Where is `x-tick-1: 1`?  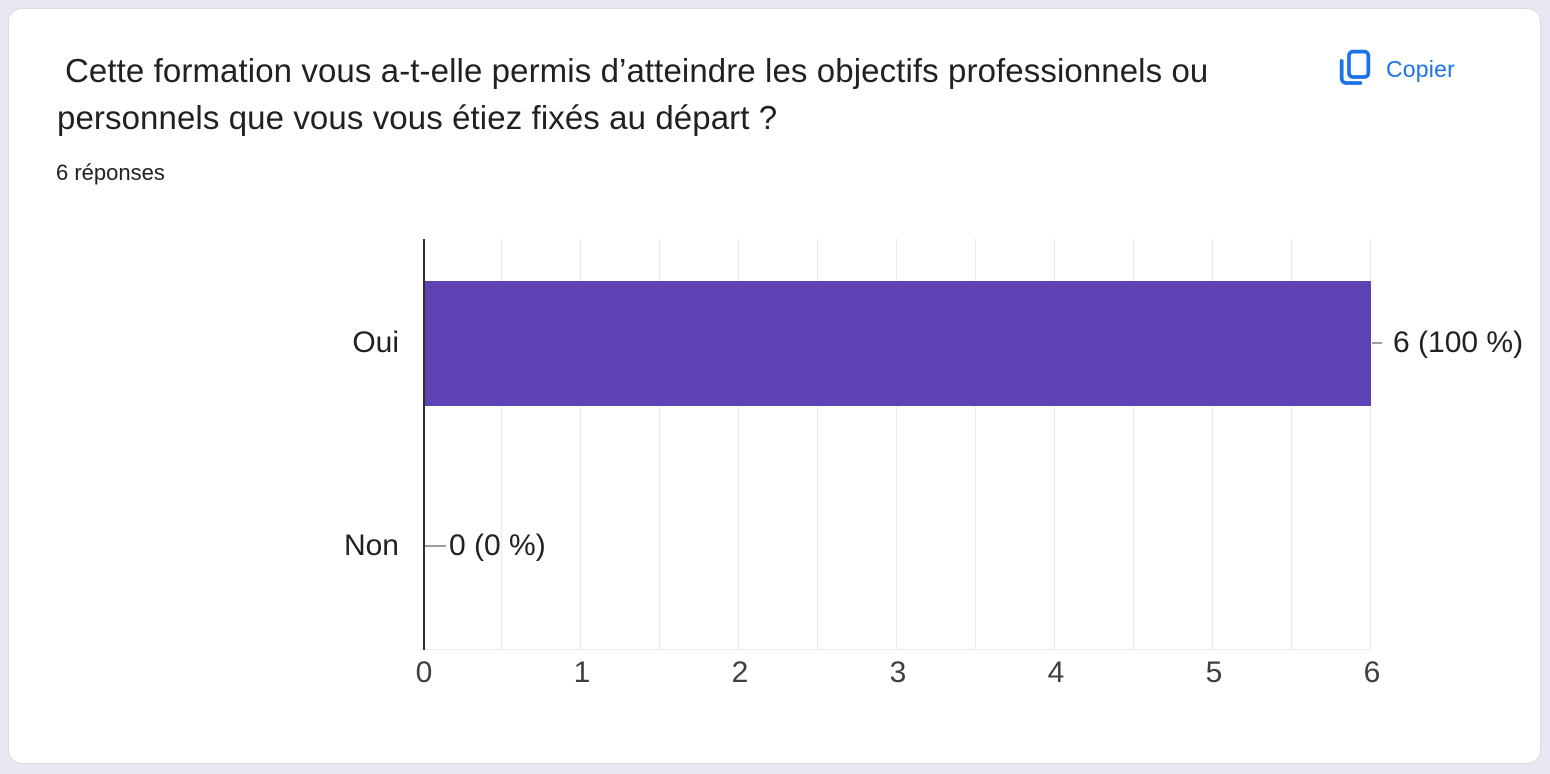
x-tick-1: 1 is located at coordinates (582, 672).